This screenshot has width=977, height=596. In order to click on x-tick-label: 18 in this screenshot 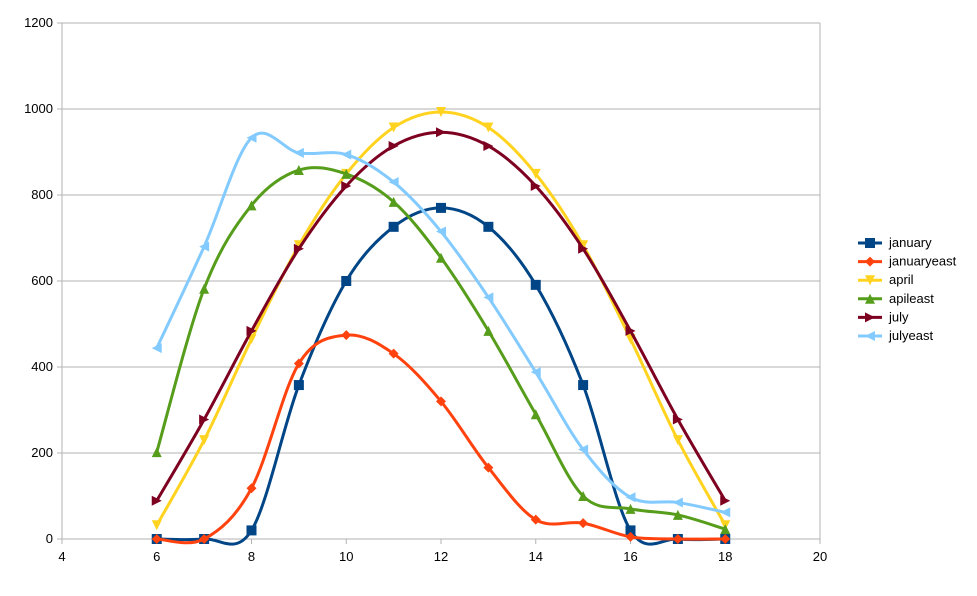, I will do `click(725, 556)`.